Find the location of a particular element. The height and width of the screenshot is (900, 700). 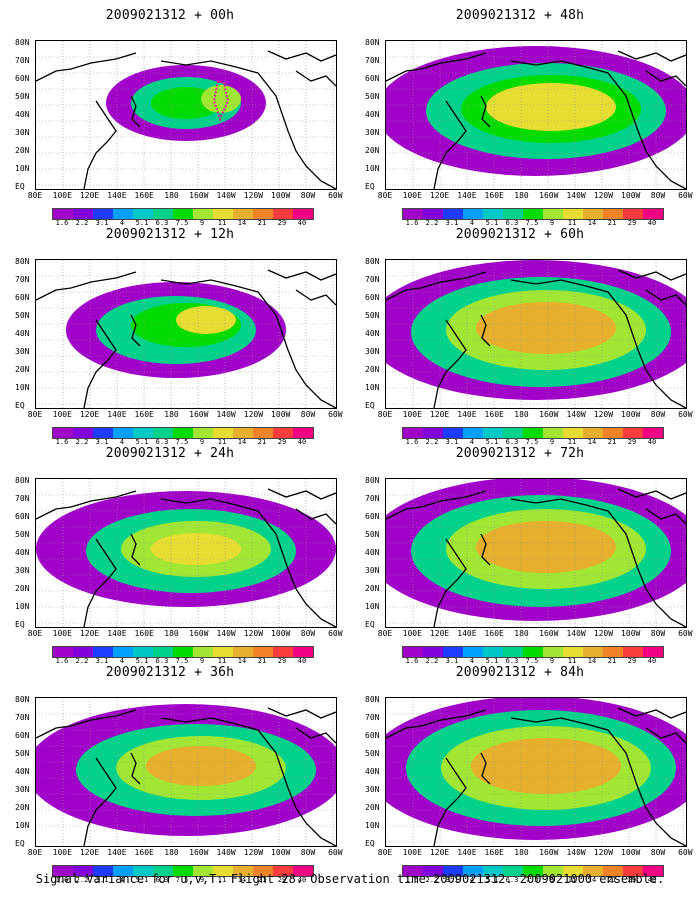

variance-contour is located at coordinates (546, 328).